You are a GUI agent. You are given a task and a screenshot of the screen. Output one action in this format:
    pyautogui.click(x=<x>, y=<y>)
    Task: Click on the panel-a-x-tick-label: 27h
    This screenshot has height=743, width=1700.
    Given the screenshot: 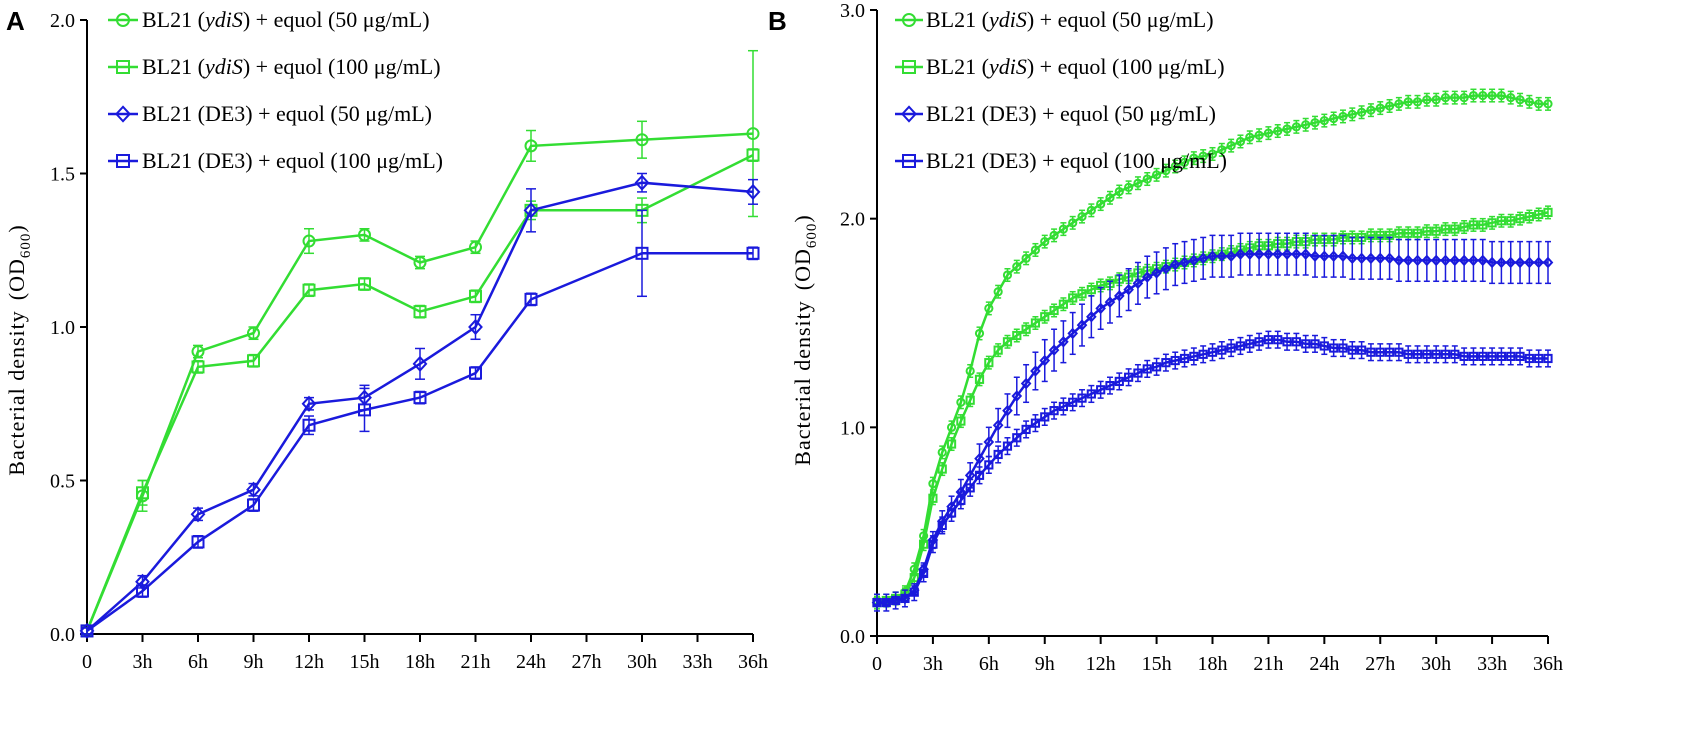 What is the action you would take?
    pyautogui.click(x=587, y=662)
    